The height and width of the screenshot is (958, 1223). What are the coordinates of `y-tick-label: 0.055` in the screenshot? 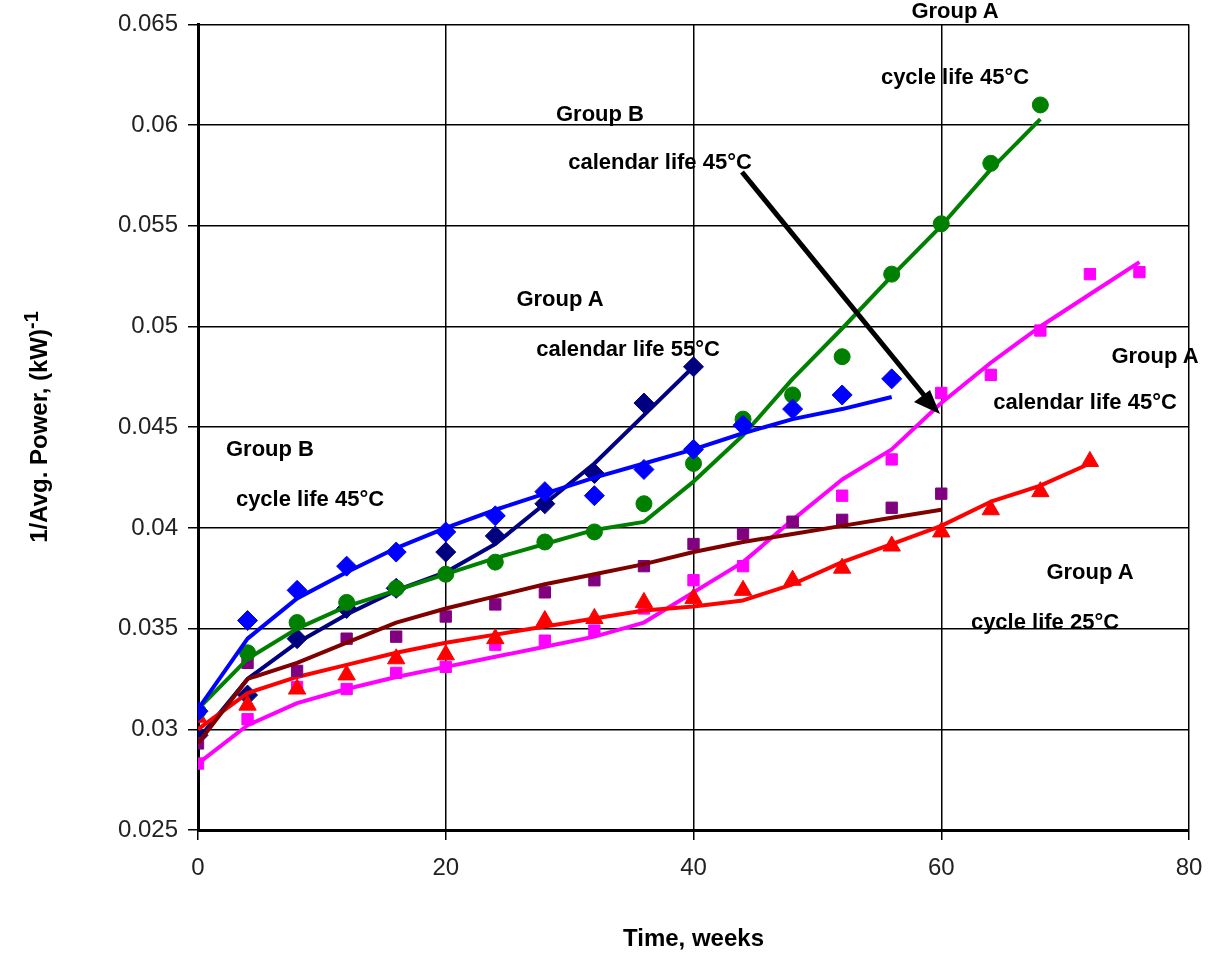 It's located at (147, 224).